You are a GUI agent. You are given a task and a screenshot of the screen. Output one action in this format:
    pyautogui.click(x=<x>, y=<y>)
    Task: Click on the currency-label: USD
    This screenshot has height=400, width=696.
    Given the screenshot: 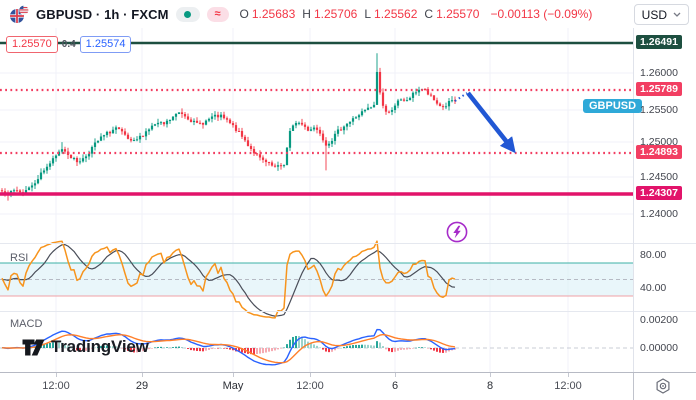 What is the action you would take?
    pyautogui.click(x=654, y=14)
    